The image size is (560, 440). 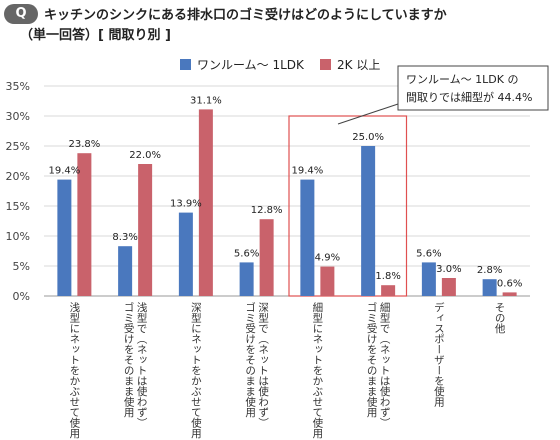 What do you see at coordinates (206, 100) in the screenshot?
I see `bar-value-label: 31.1%` at bounding box center [206, 100].